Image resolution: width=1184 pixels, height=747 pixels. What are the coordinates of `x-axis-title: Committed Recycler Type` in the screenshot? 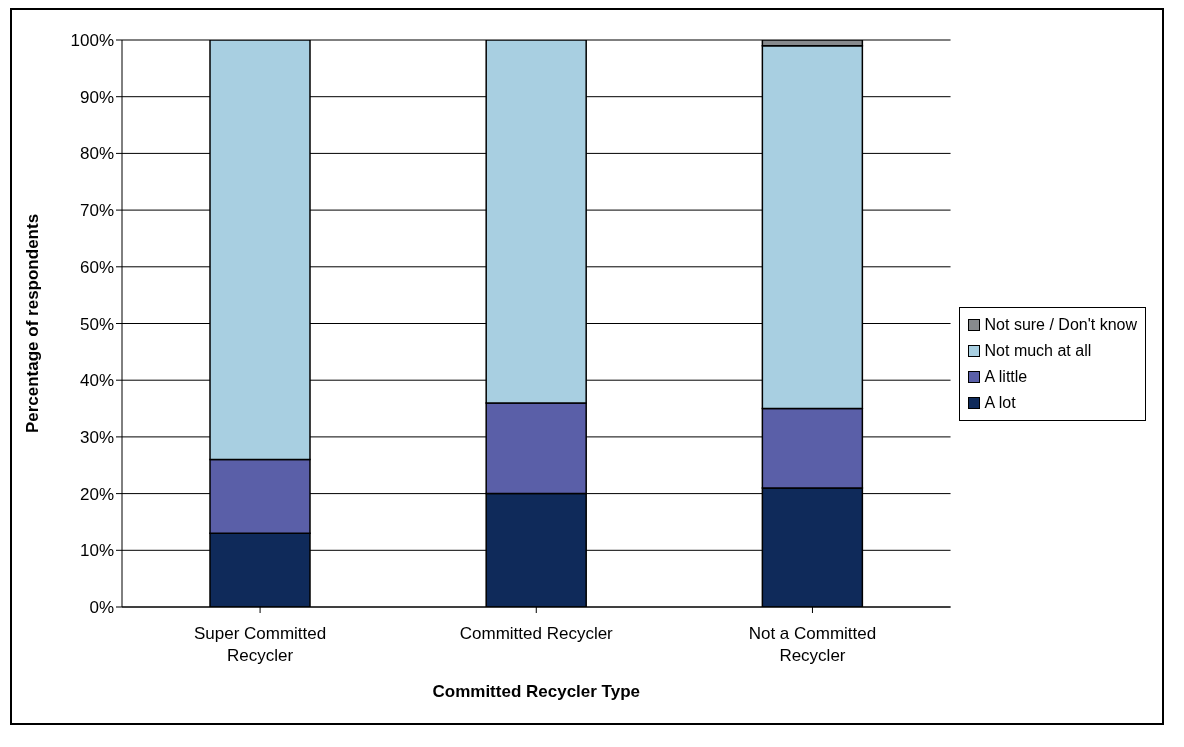 It's located at (536, 691).